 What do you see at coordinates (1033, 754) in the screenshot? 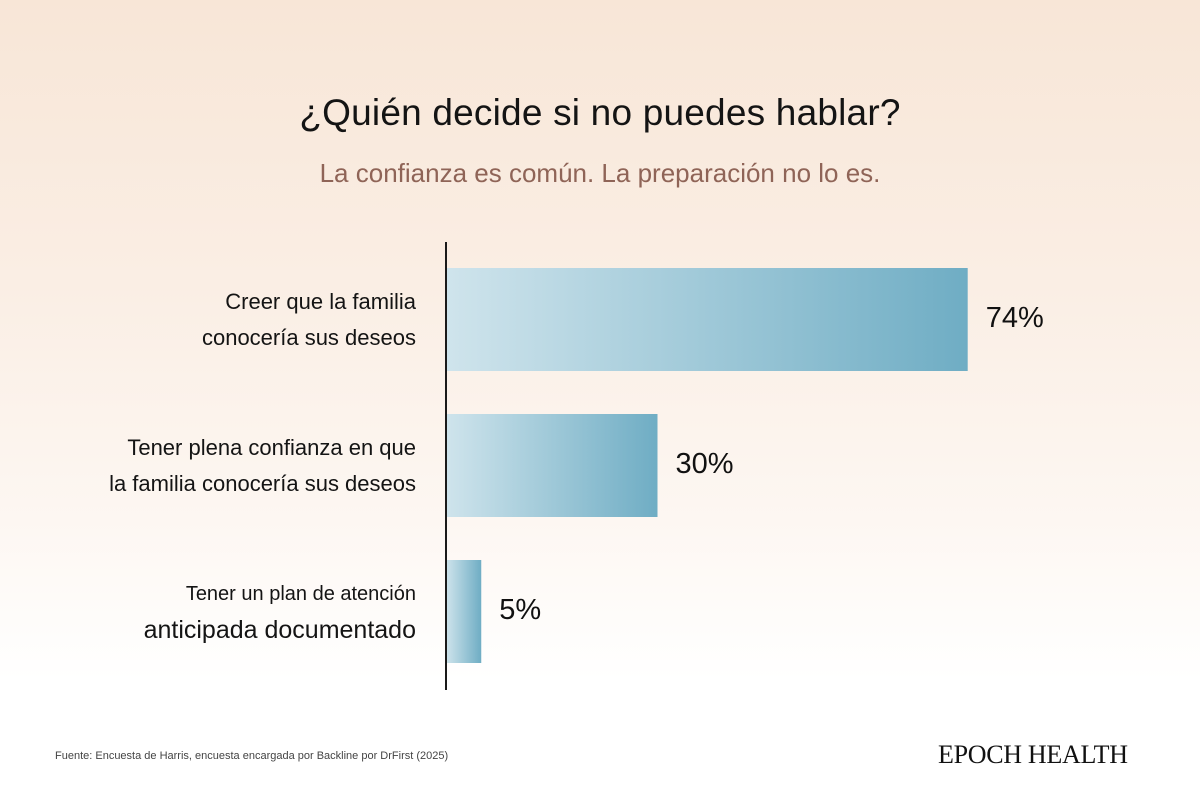
I see `brand-logo: EPOCH HEALTH` at bounding box center [1033, 754].